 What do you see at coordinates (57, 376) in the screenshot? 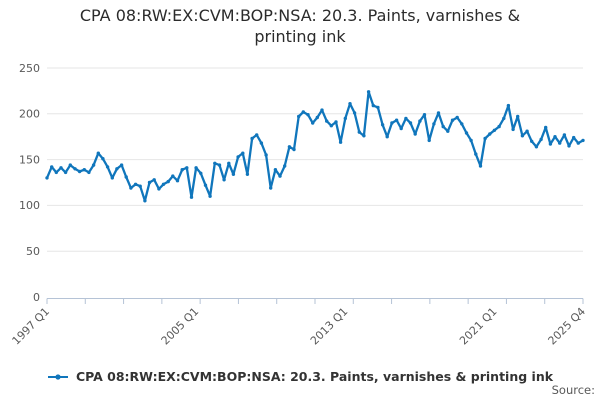
I see `legend-line-marker-icon` at bounding box center [57, 376].